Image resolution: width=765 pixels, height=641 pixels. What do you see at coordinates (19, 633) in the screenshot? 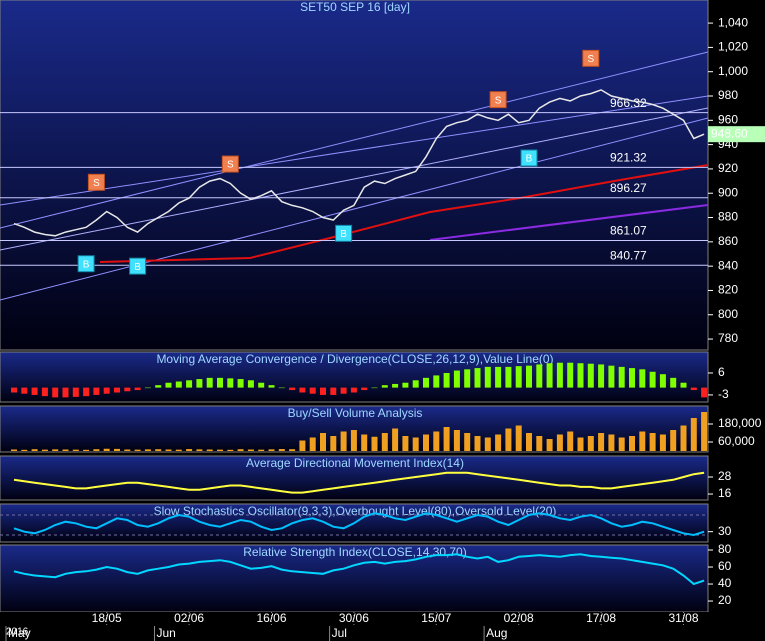
I see `month-label: May` at bounding box center [19, 633].